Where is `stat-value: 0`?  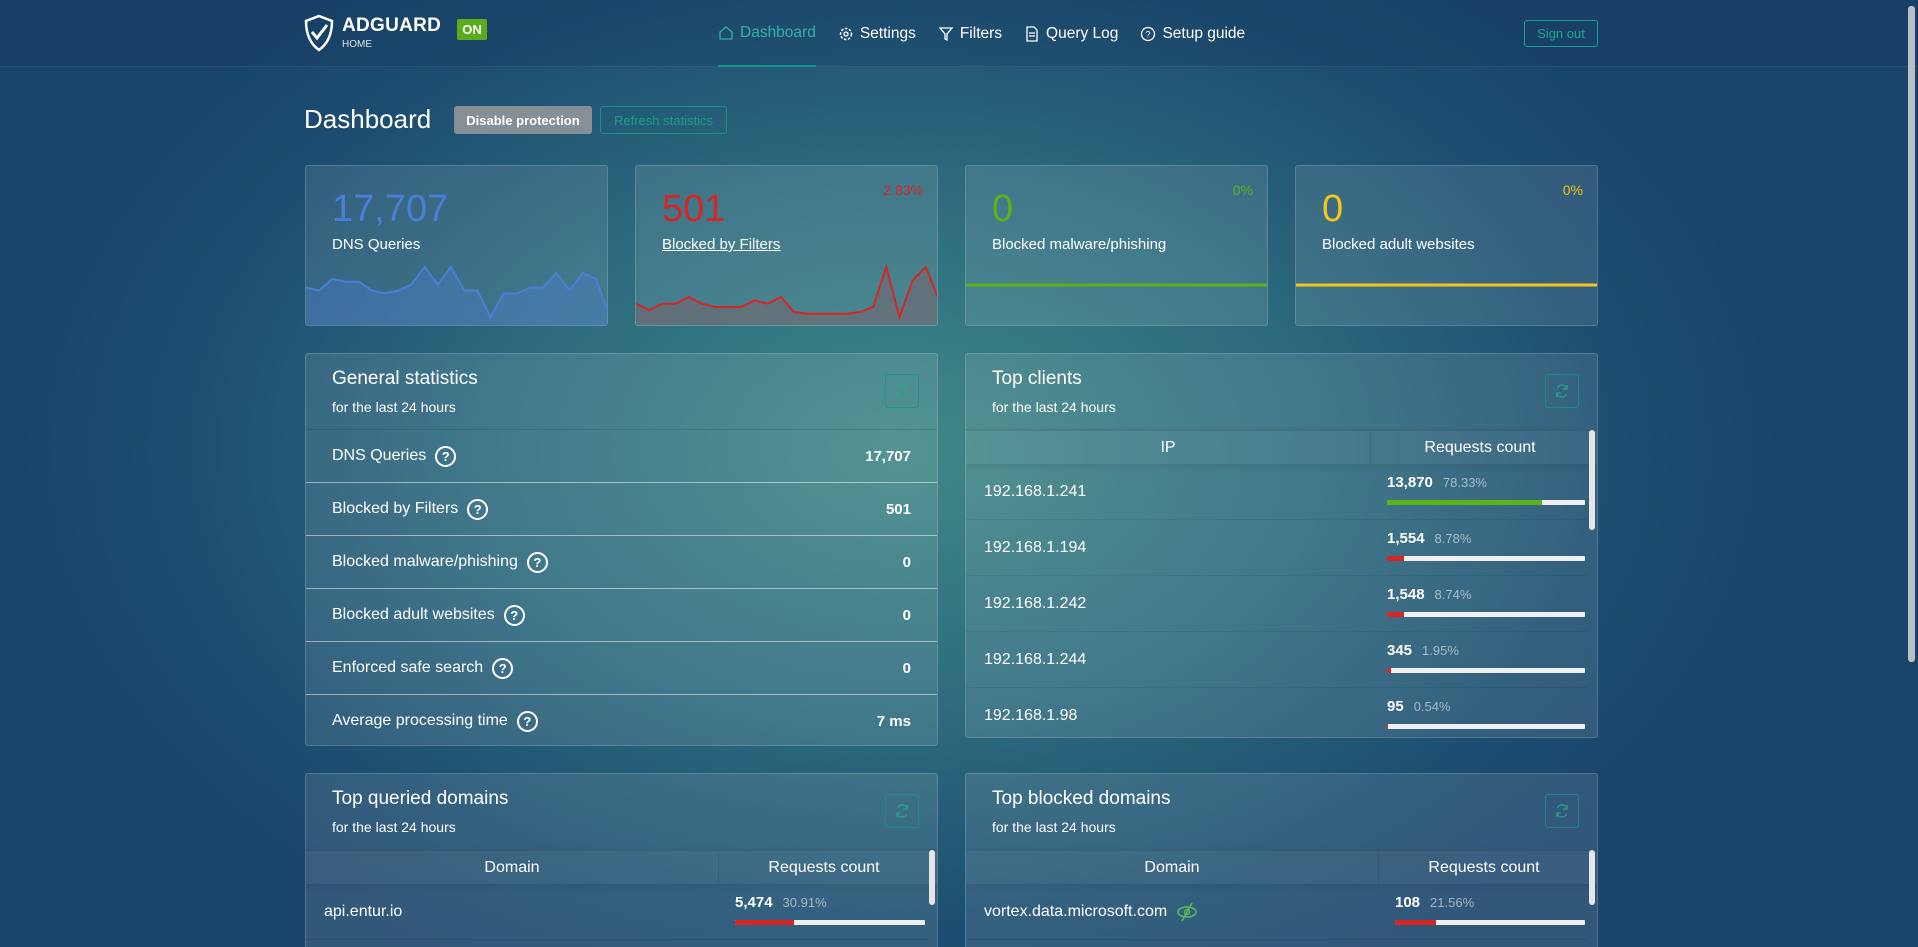 stat-value: 0 is located at coordinates (1333, 209).